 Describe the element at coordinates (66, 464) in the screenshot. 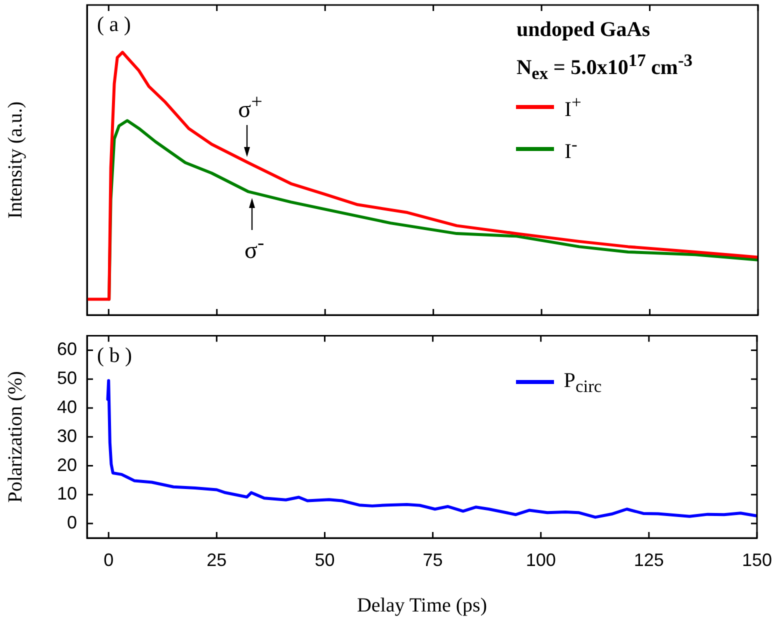

I see `y-tick-label: 20` at that location.